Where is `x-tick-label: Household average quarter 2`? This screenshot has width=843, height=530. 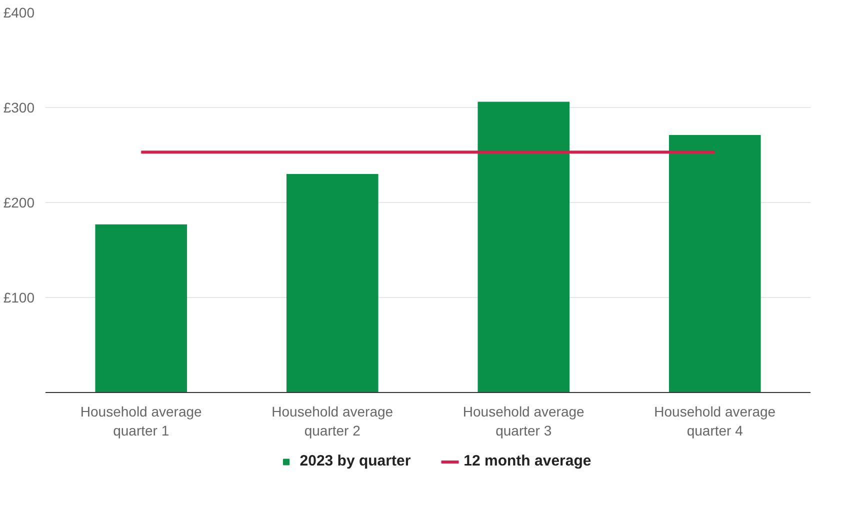
x-tick-label: Household average quarter 2 is located at coordinates (333, 421).